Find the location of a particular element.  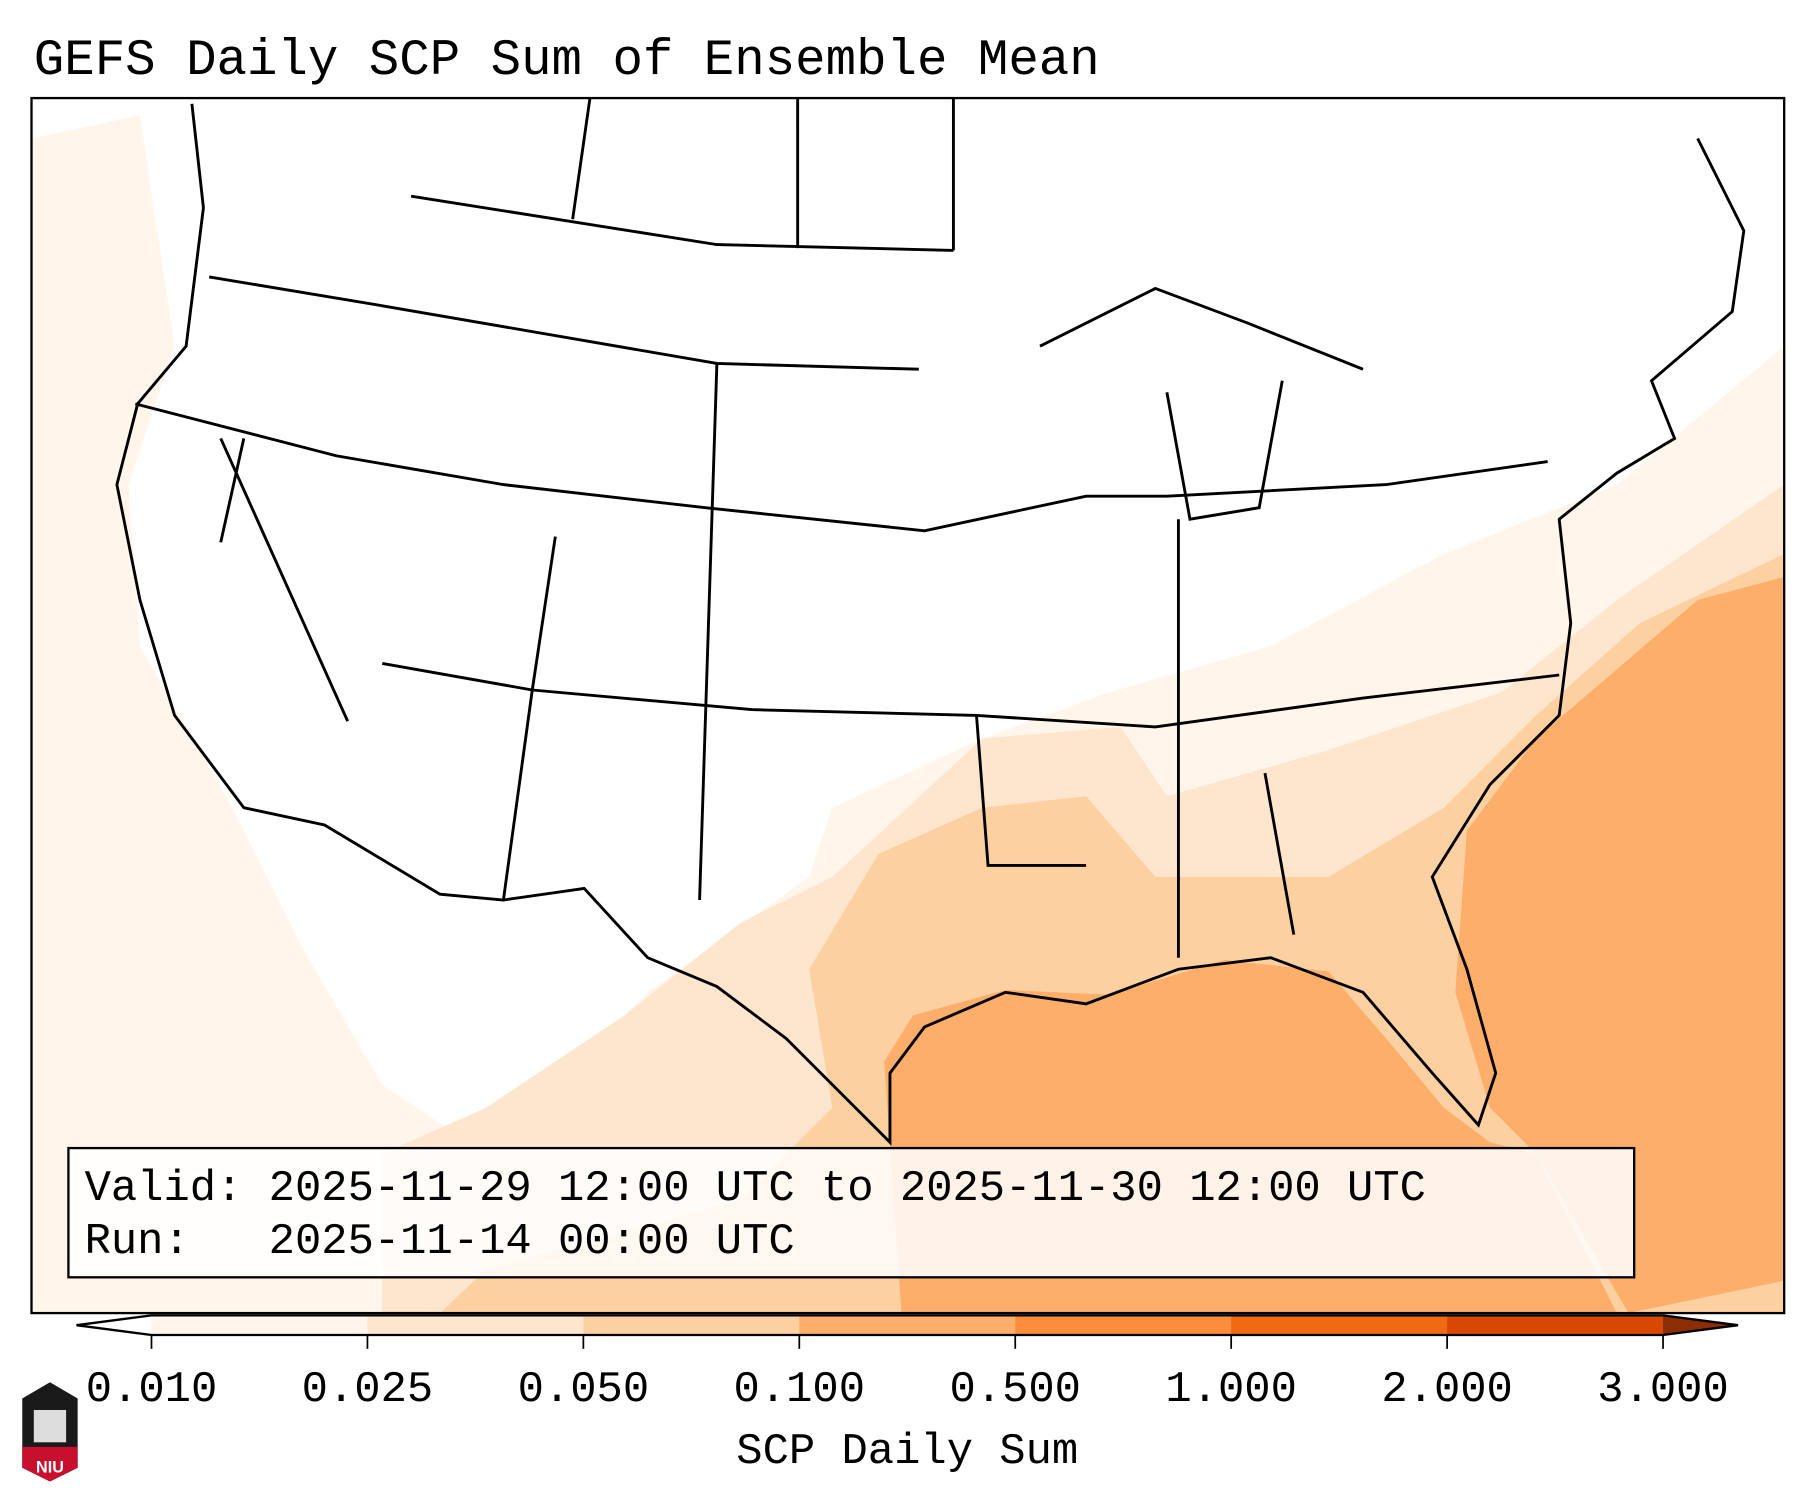

colorbar-tick-label: 2.000 is located at coordinates (1447, 1390).